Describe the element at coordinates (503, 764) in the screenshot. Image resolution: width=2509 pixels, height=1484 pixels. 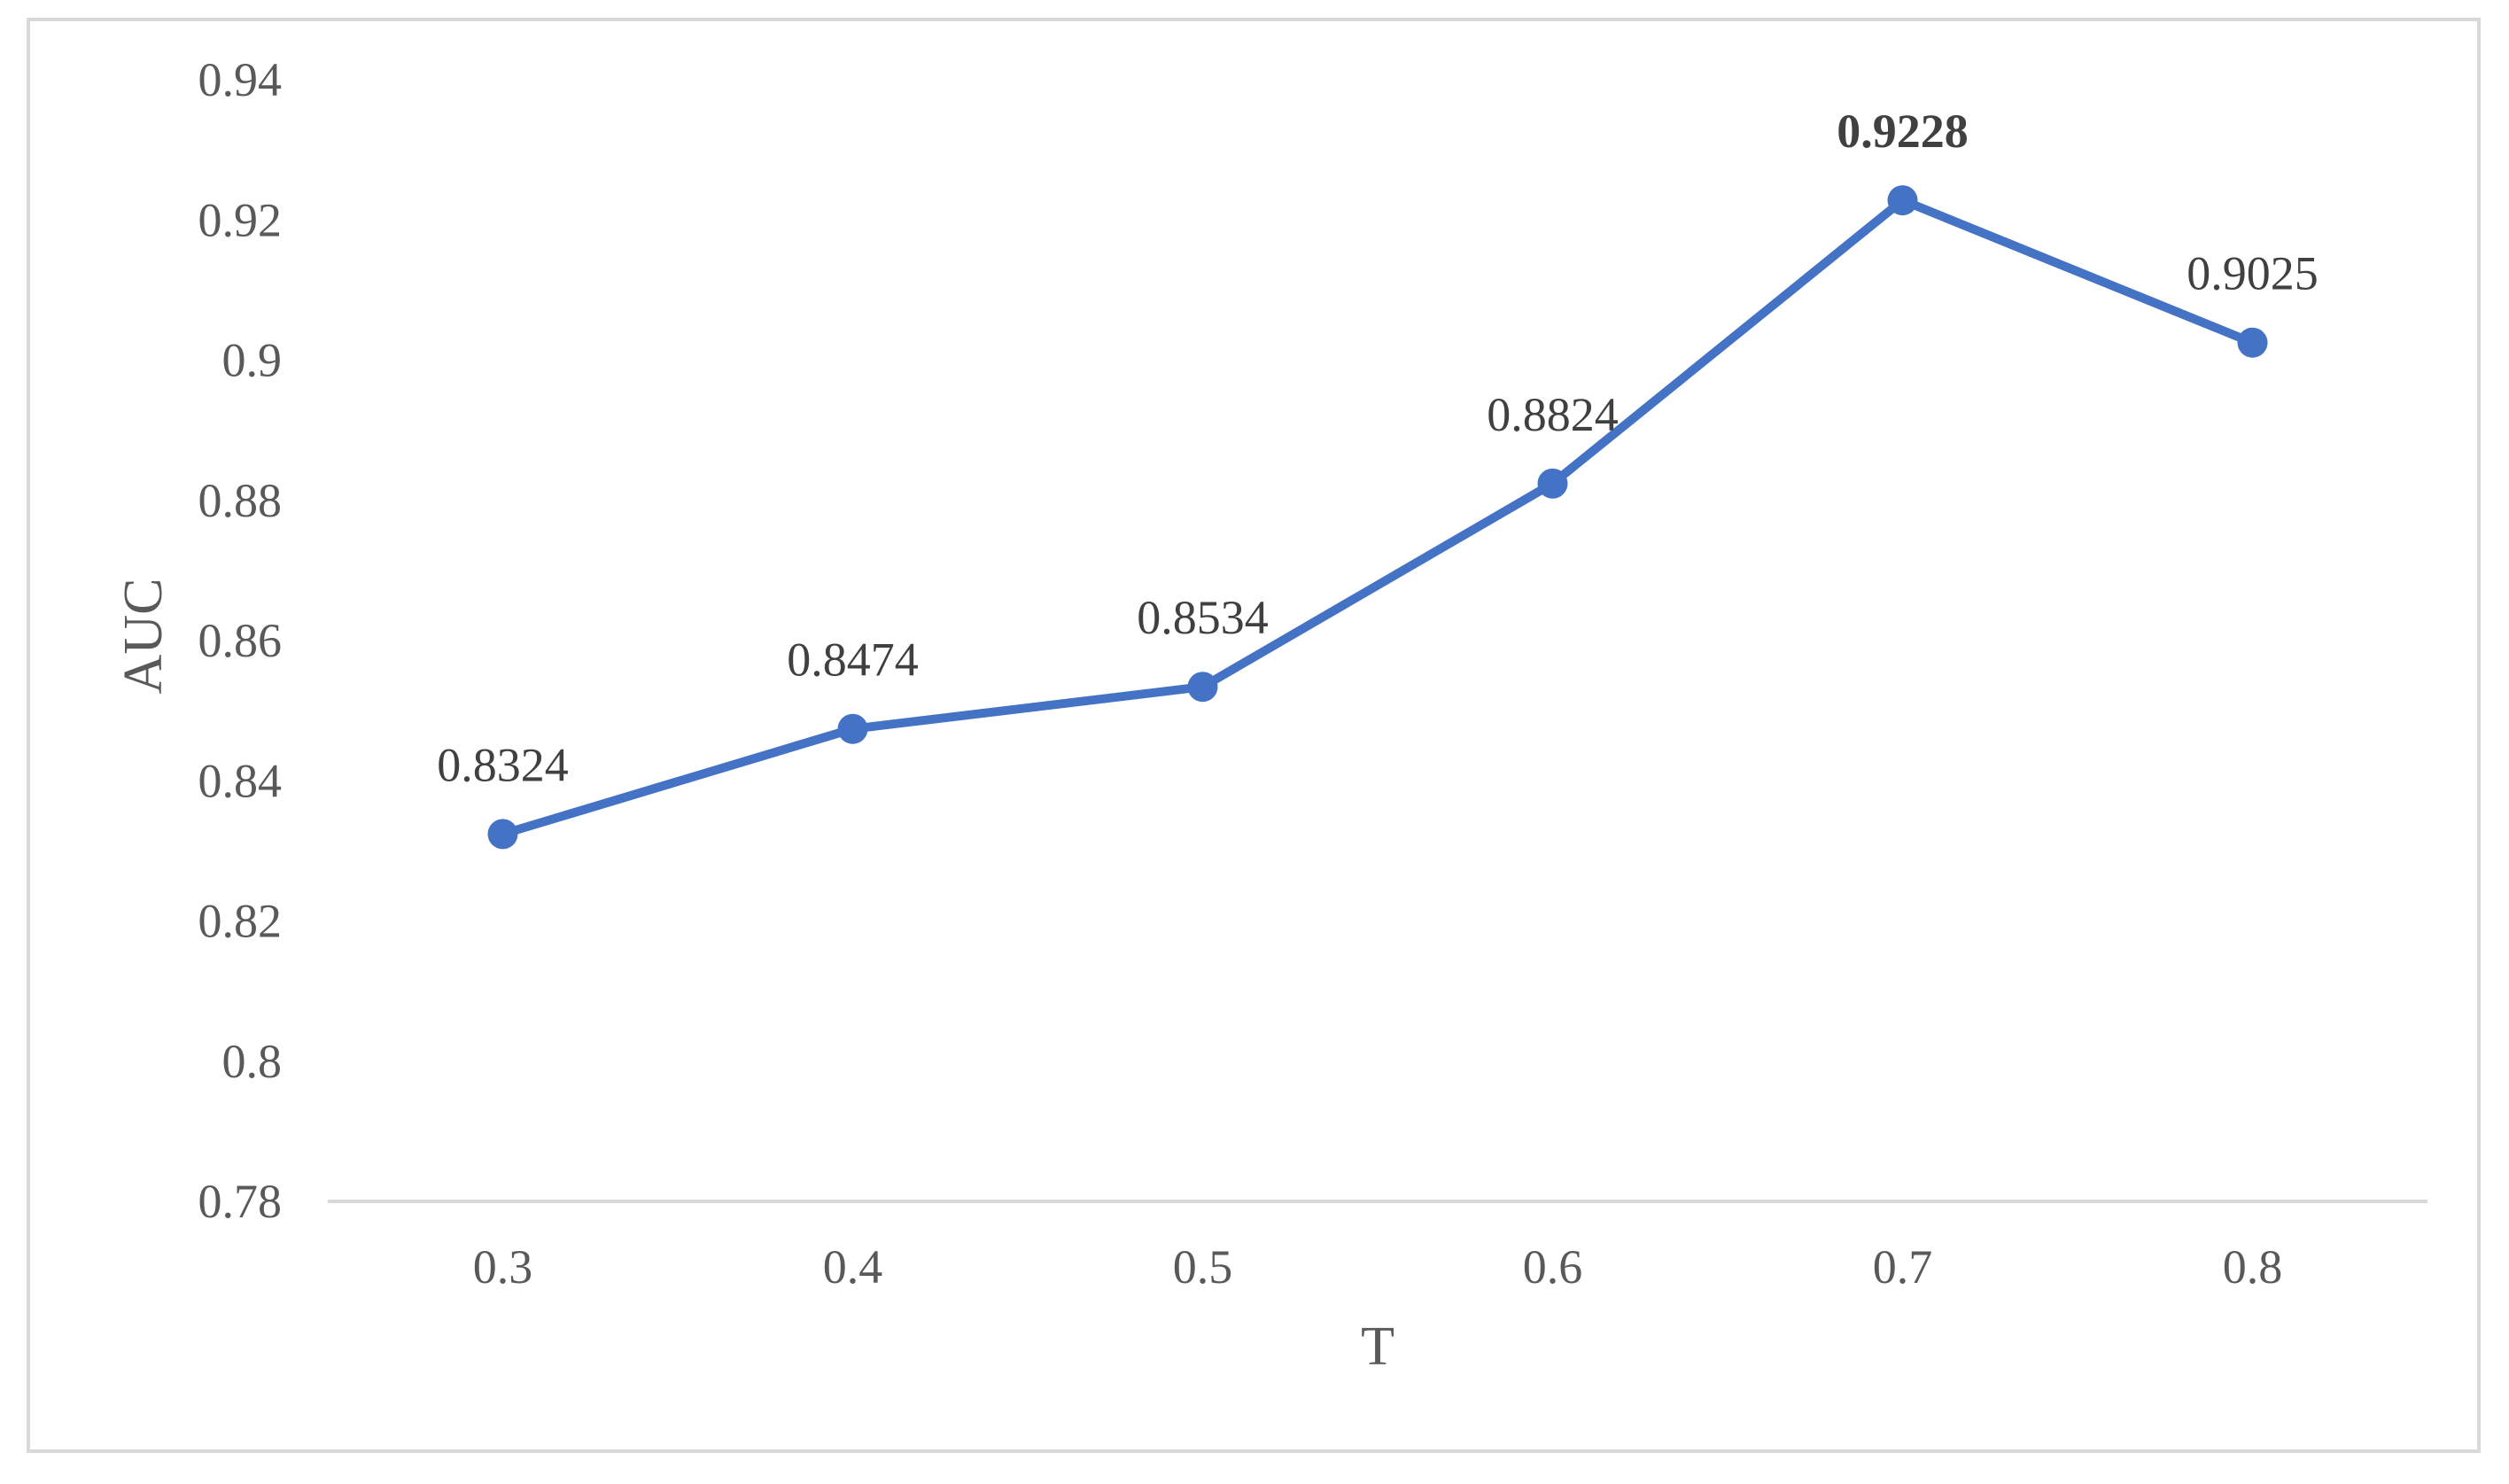
I see `data-label: 0.8324` at that location.